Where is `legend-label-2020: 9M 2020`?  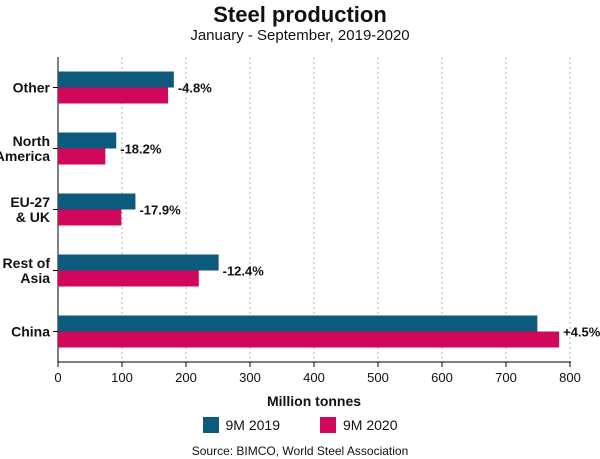 legend-label-2020: 9M 2020 is located at coordinates (370, 425).